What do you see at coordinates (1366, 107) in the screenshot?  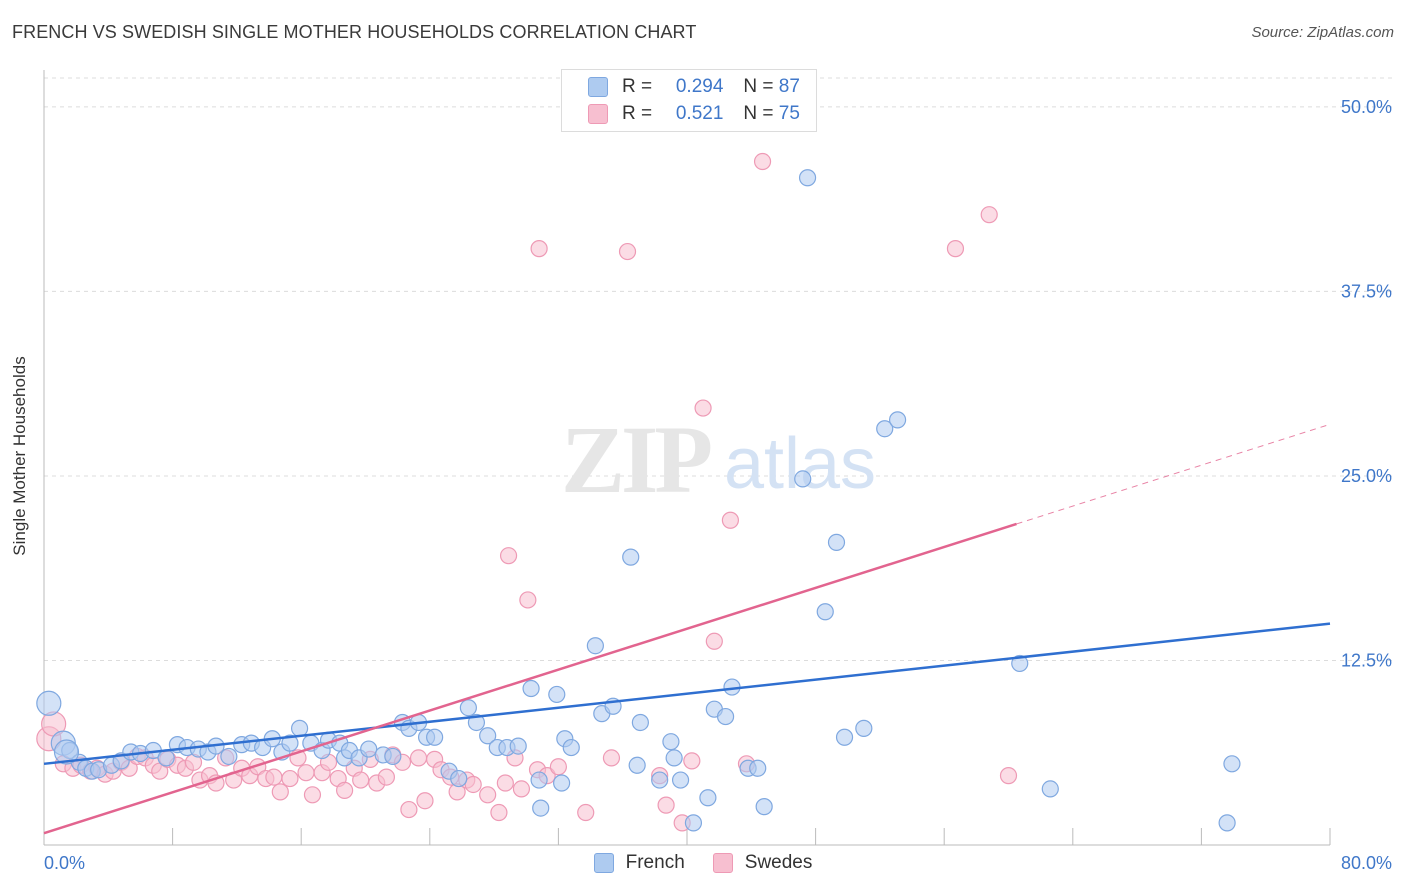 I see `y-tick-label: 50.0%` at bounding box center [1366, 107].